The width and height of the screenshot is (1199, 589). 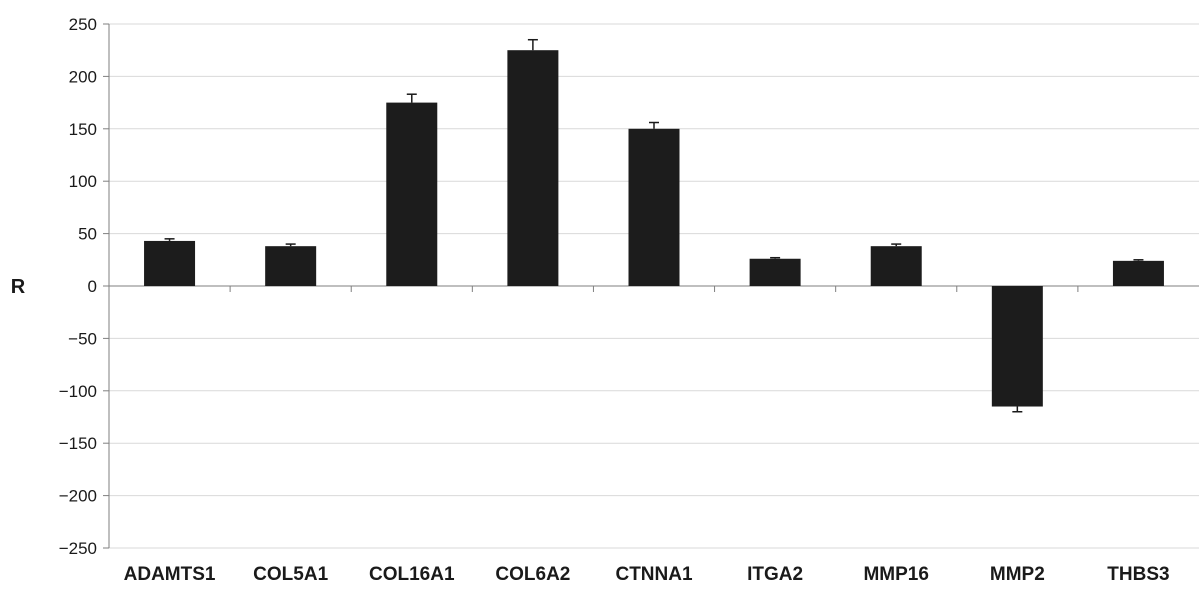 I want to click on y-tick-label: 250, so click(x=83, y=24).